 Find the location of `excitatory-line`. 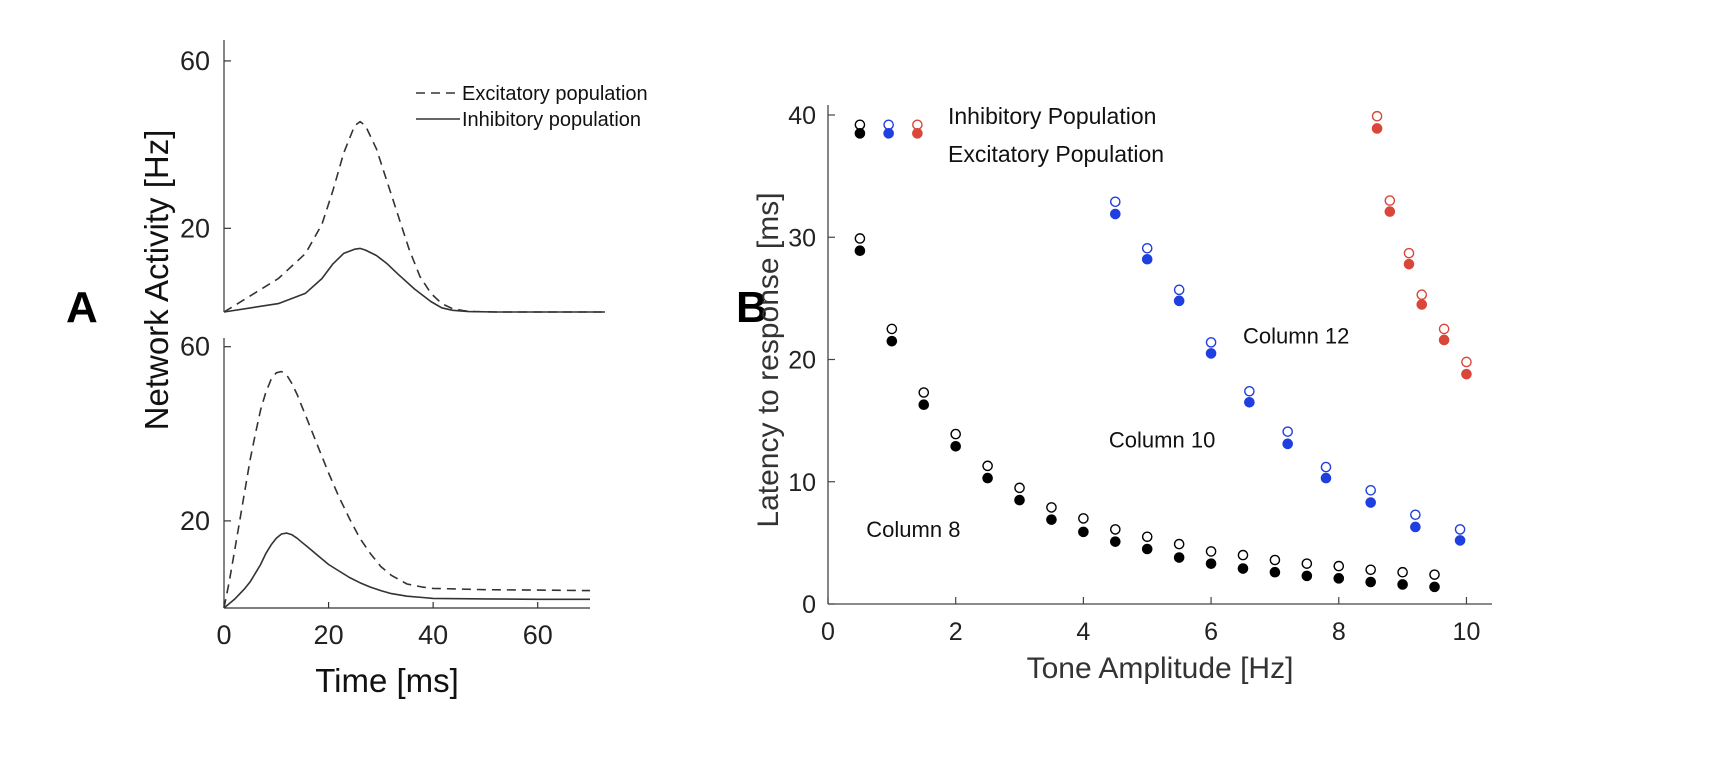

excitatory-line is located at coordinates (414, 216).